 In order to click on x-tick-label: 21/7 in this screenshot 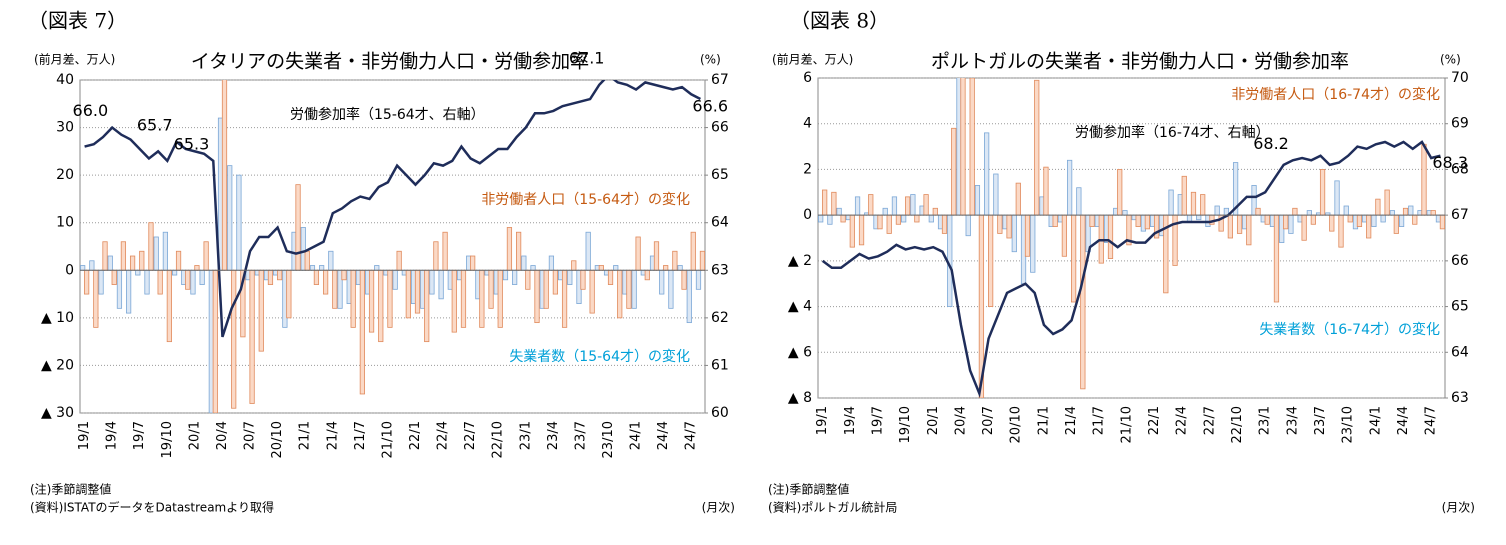, I will do `click(1099, 420)`.